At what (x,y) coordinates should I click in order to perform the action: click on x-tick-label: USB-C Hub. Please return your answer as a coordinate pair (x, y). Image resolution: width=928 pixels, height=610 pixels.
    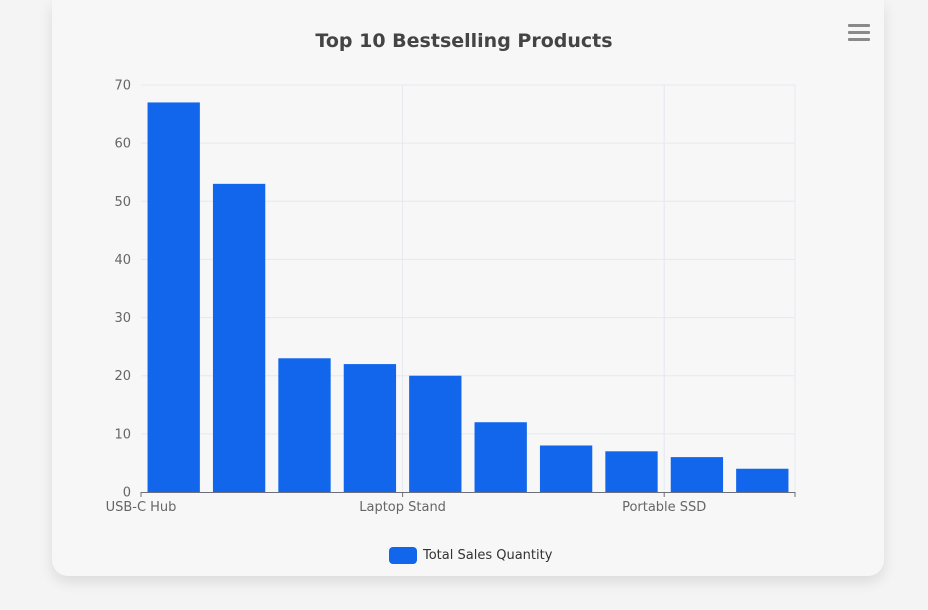
    Looking at the image, I should click on (141, 507).